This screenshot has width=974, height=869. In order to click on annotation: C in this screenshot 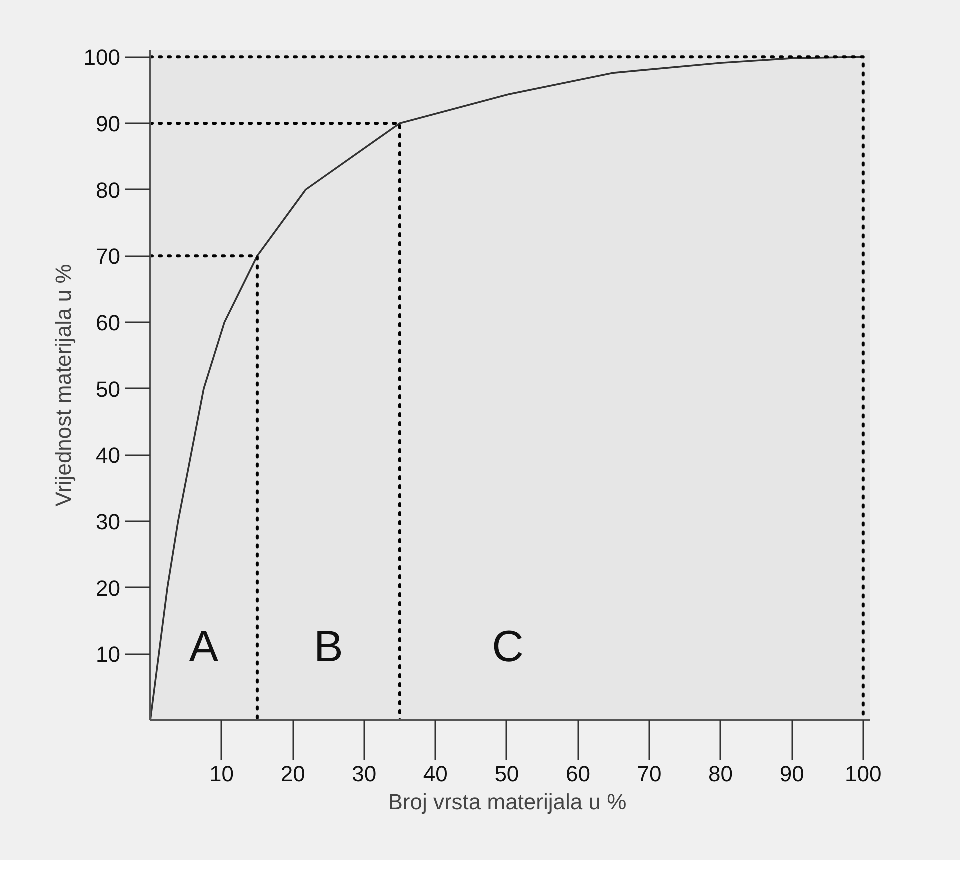, I will do `click(508, 647)`.